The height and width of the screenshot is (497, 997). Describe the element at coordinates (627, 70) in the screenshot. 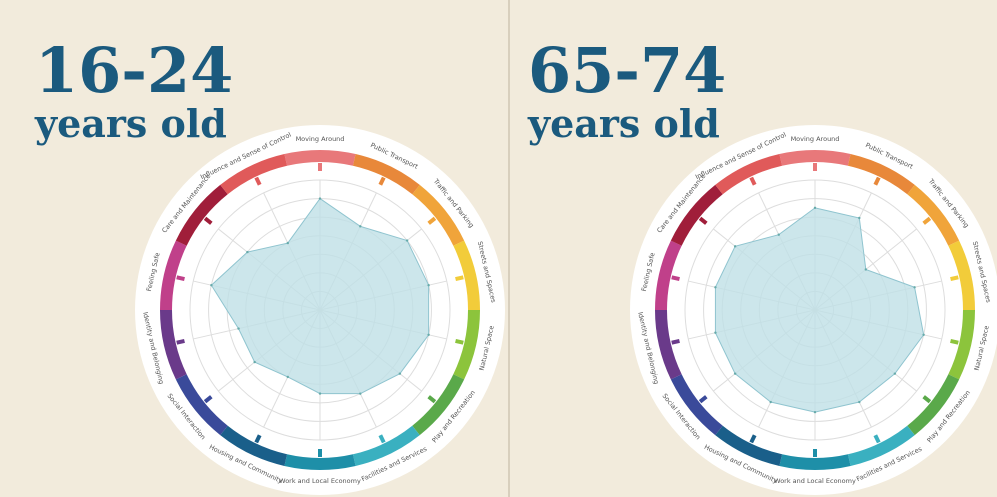

I see `chart-title: 65-74` at that location.